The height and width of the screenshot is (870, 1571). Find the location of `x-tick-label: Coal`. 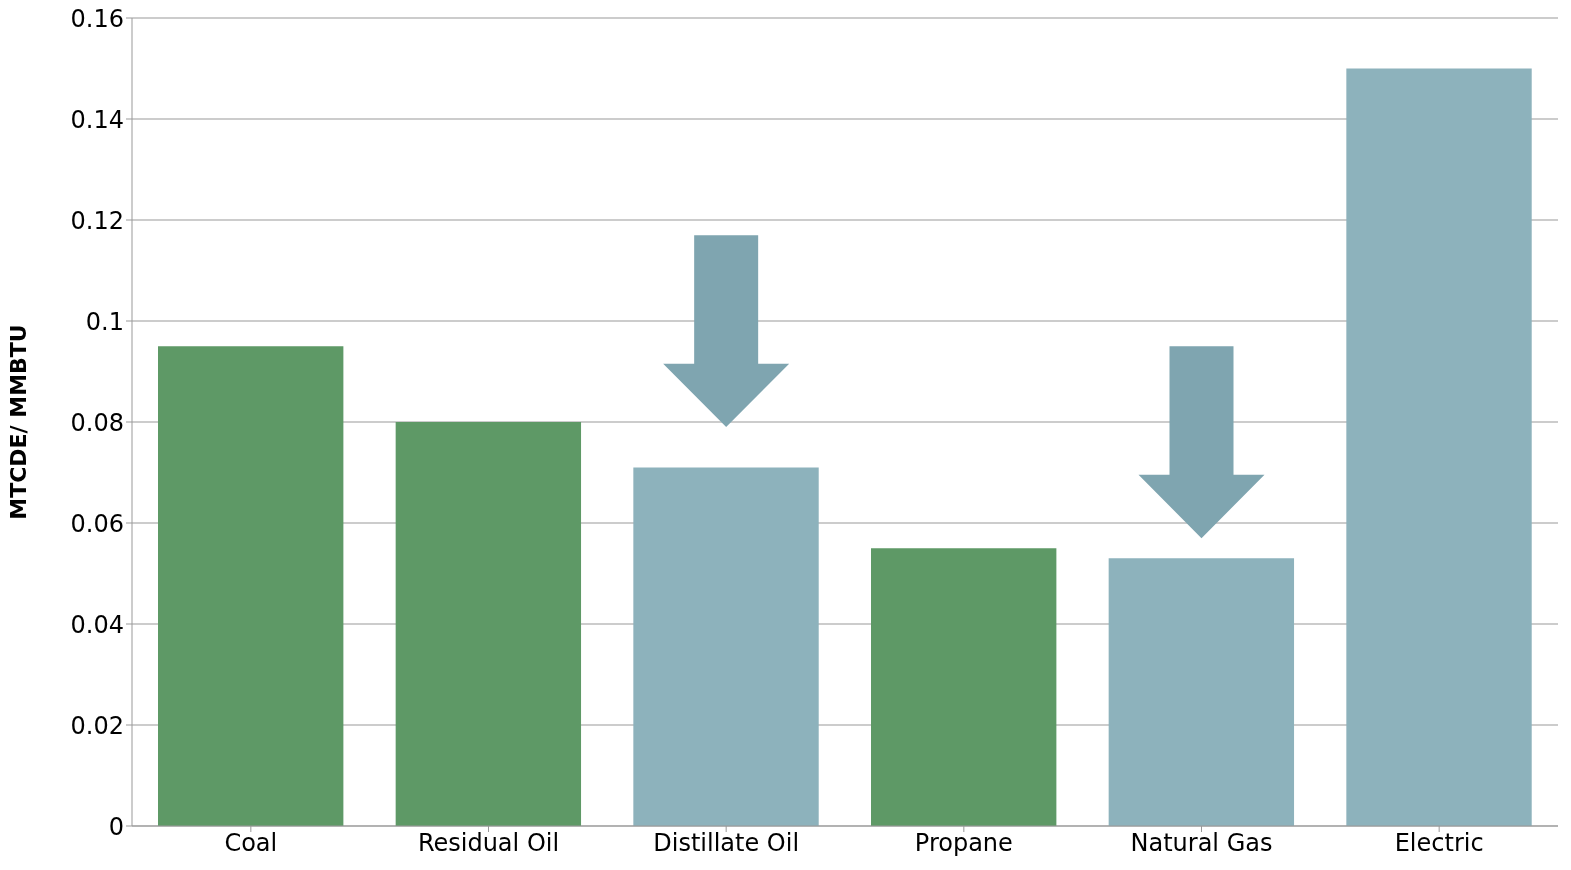

x-tick-label: Coal is located at coordinates (251, 843).